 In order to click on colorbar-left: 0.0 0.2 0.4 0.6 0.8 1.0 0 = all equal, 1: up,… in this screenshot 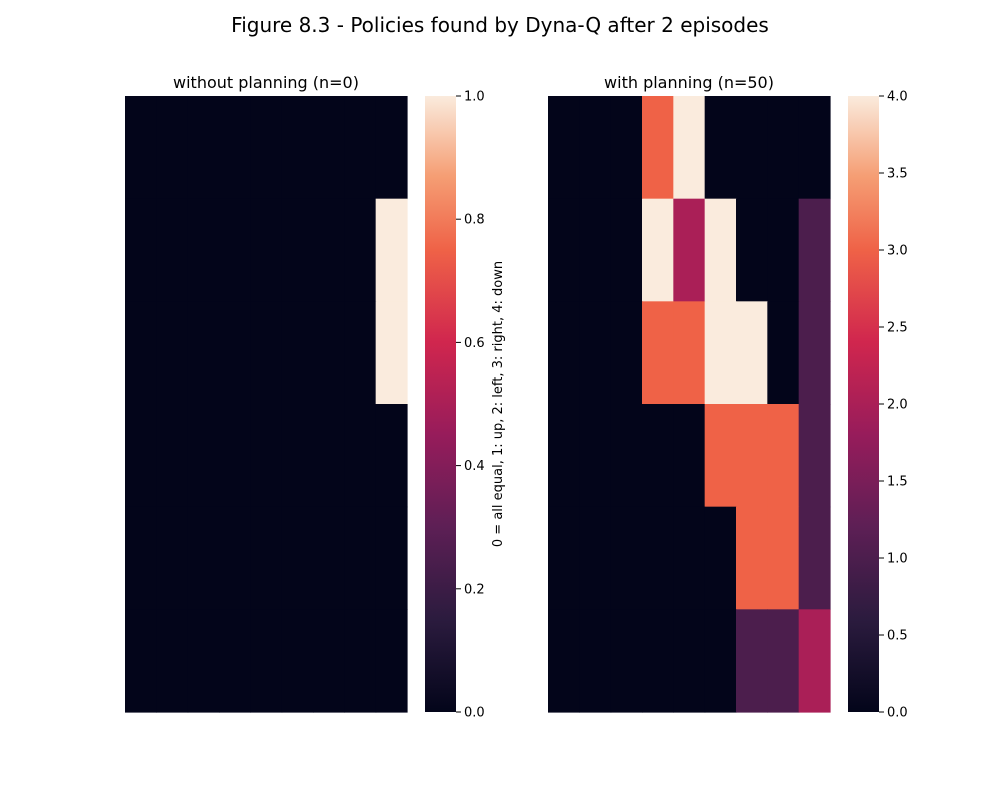, I will do `click(465, 405)`.